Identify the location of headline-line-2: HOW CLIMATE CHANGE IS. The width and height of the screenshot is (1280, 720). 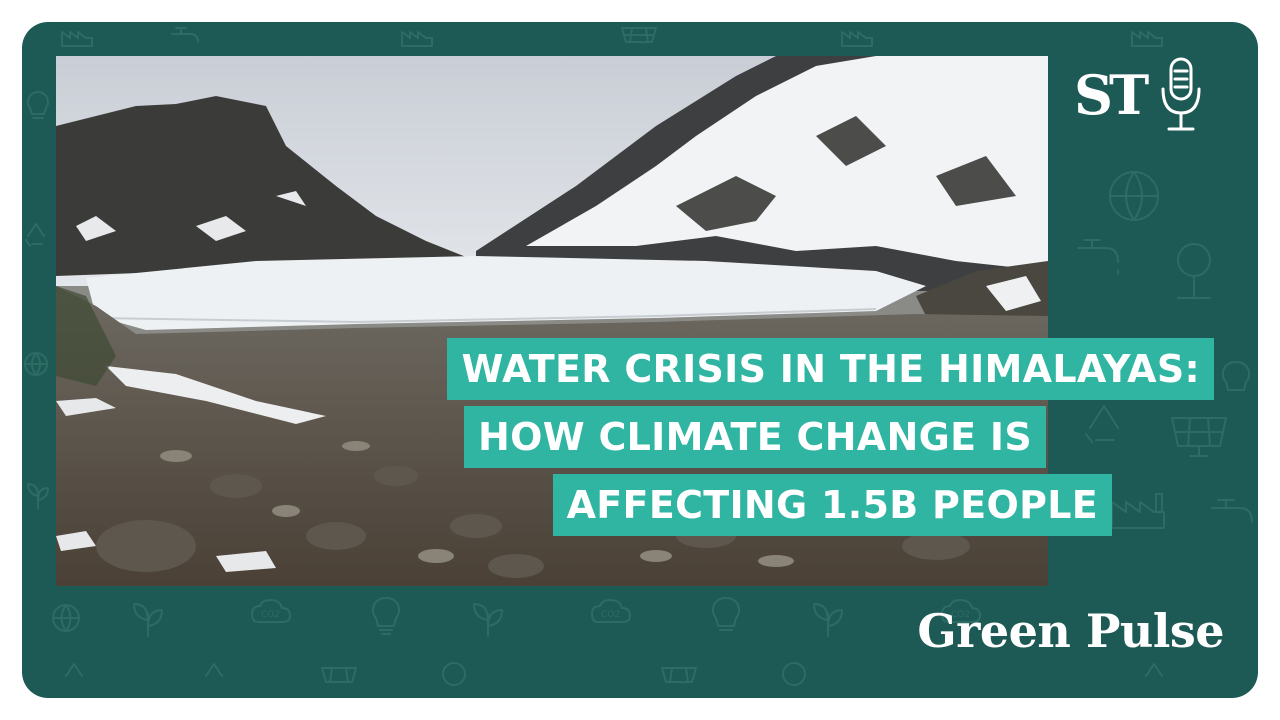
(755, 437).